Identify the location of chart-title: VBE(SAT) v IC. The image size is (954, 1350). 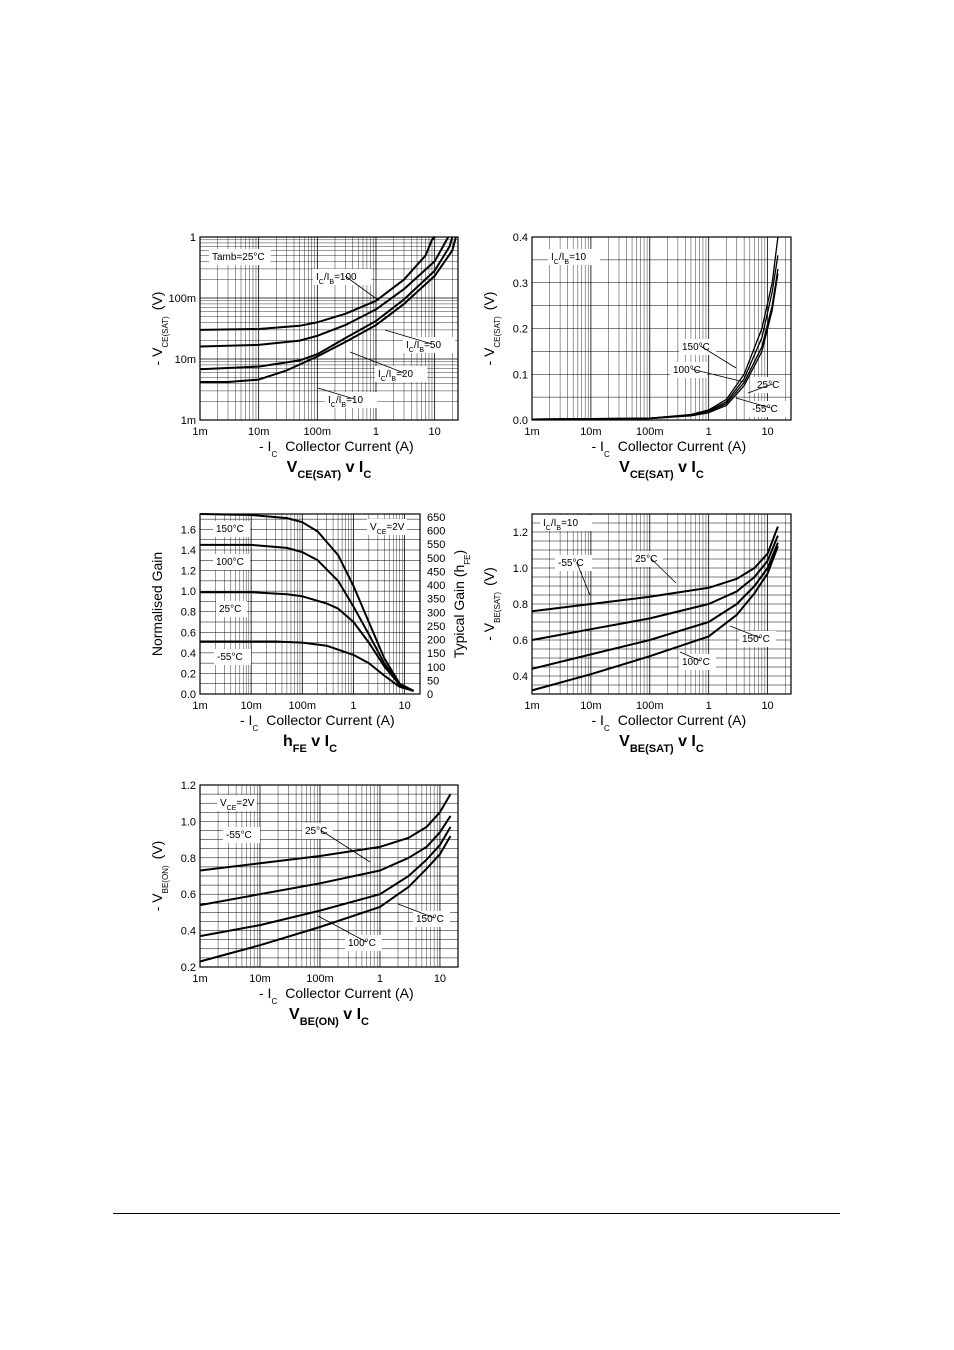
(661, 744).